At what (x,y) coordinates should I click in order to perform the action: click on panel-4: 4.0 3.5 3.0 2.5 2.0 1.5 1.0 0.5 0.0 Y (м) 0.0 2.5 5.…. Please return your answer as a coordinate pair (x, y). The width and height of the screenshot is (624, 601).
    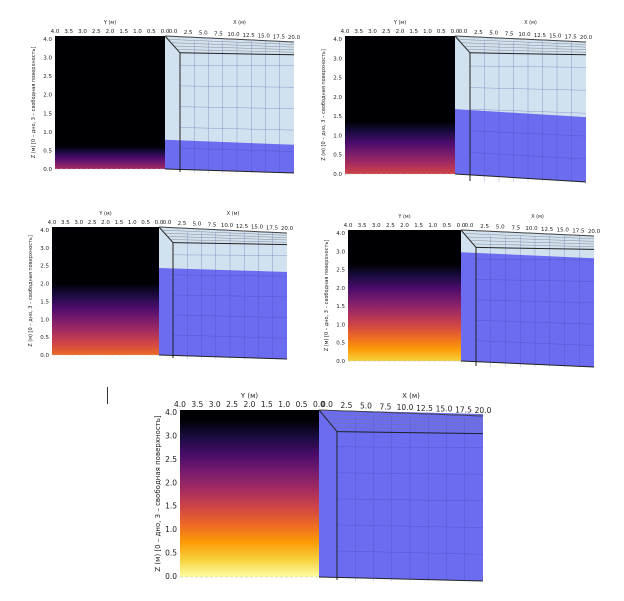
    Looking at the image, I should click on (458, 288).